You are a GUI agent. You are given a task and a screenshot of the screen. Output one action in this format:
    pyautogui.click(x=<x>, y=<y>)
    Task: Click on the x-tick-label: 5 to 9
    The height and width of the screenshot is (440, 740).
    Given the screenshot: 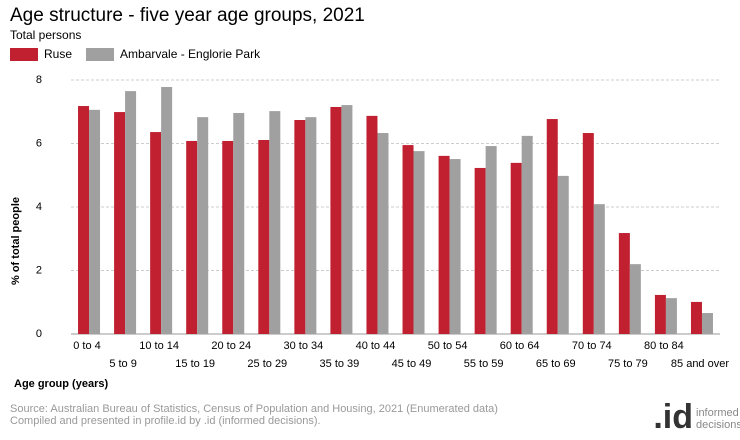 What is the action you would take?
    pyautogui.click(x=123, y=364)
    